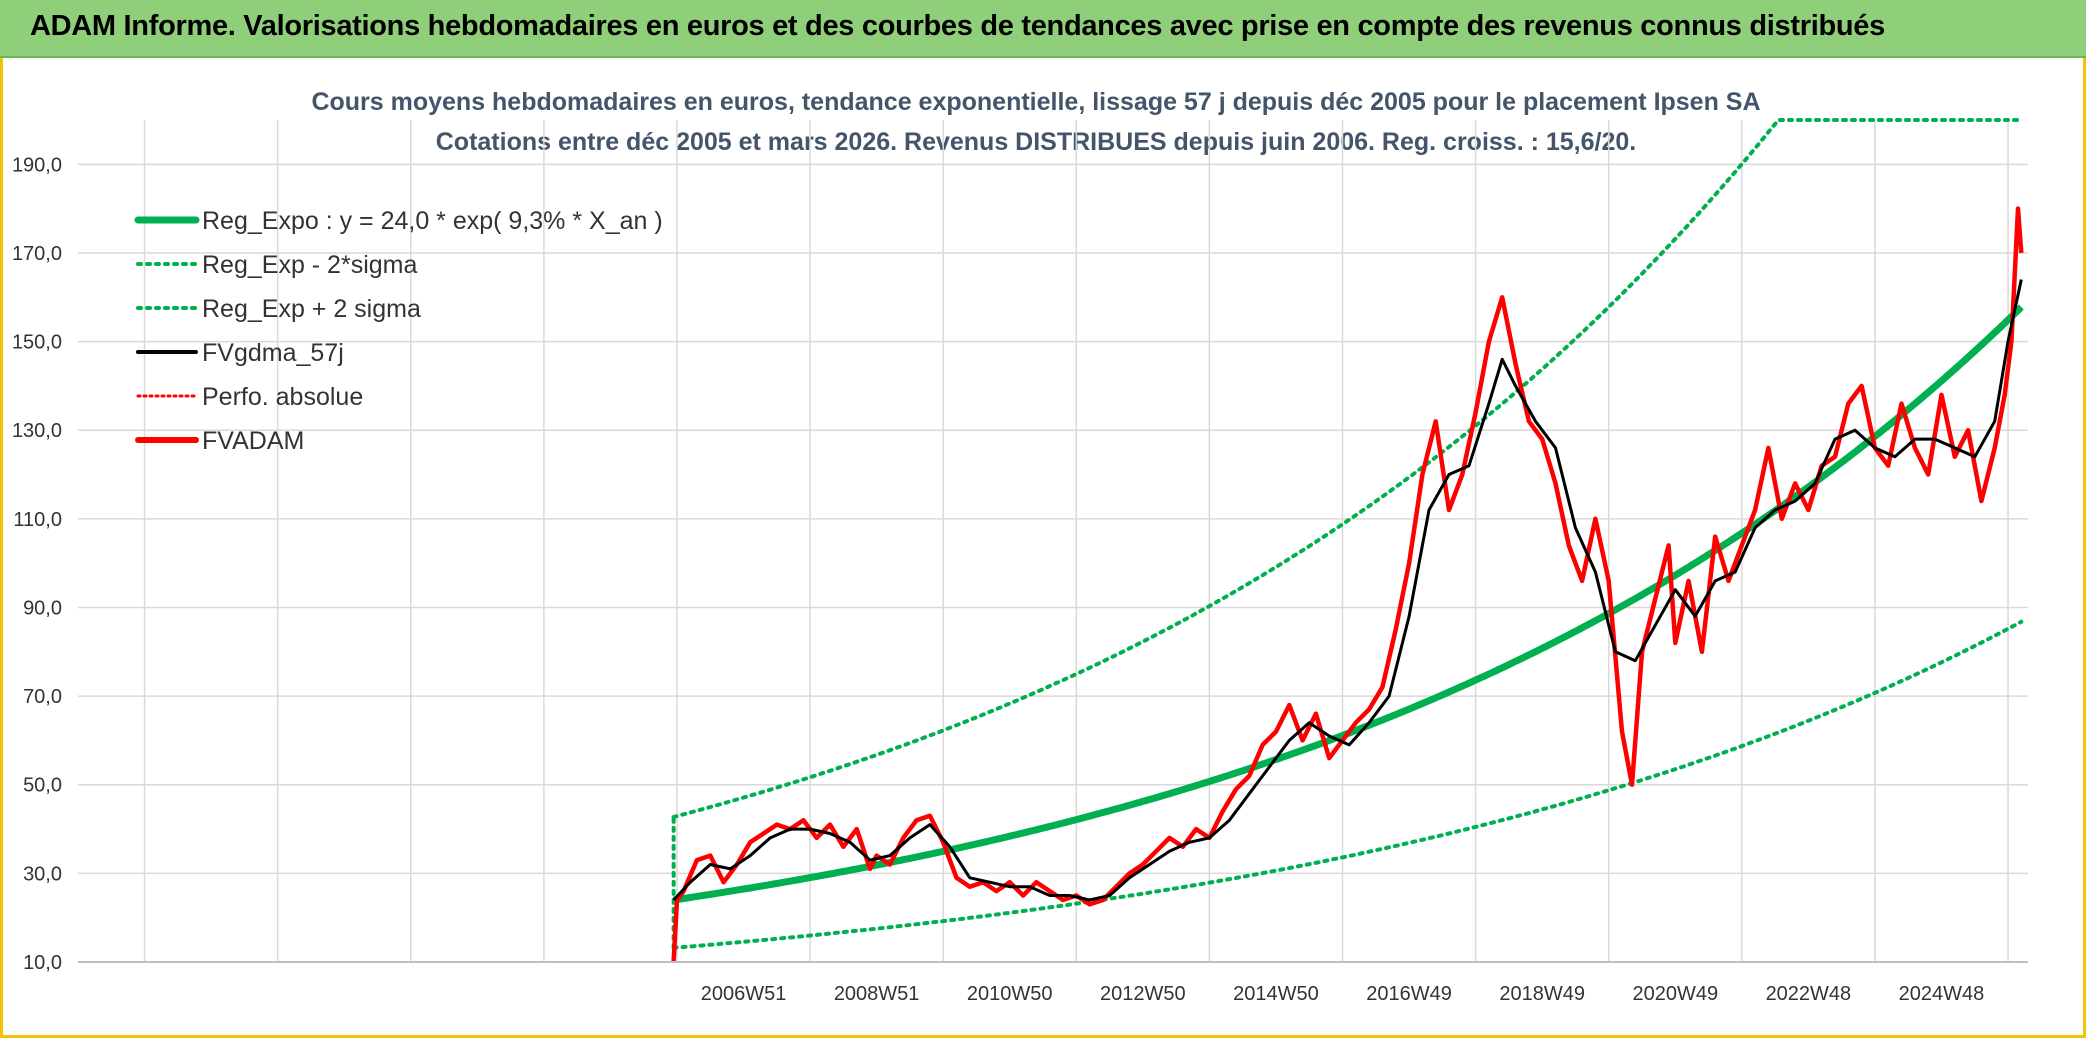  I want to click on y-tick-label: 70,0, so click(42, 697).